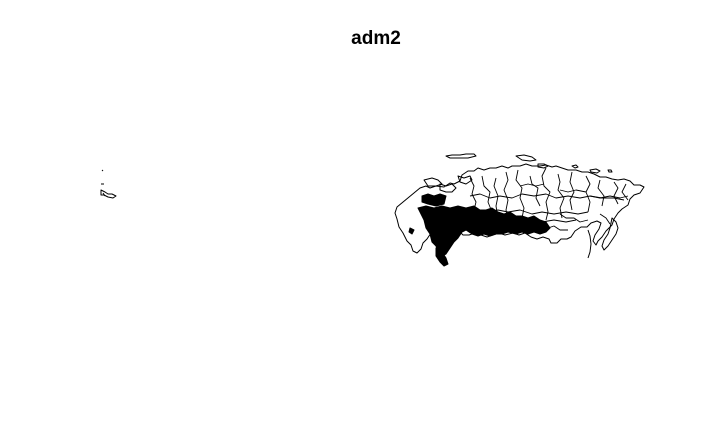 The height and width of the screenshot is (438, 714). I want to click on kola-karelia, so click(448, 184).